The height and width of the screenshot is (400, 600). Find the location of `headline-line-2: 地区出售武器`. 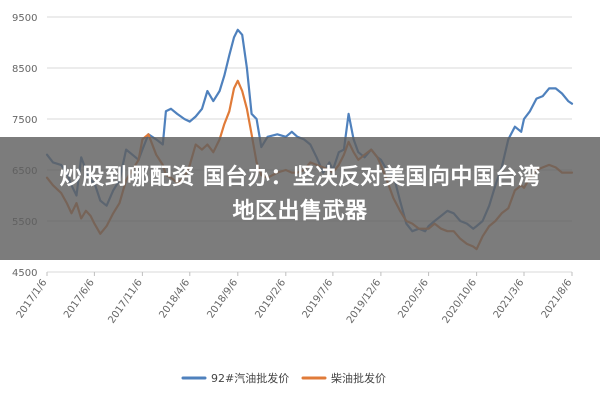

headline-line-2: 地区出售武器 is located at coordinates (300, 211).